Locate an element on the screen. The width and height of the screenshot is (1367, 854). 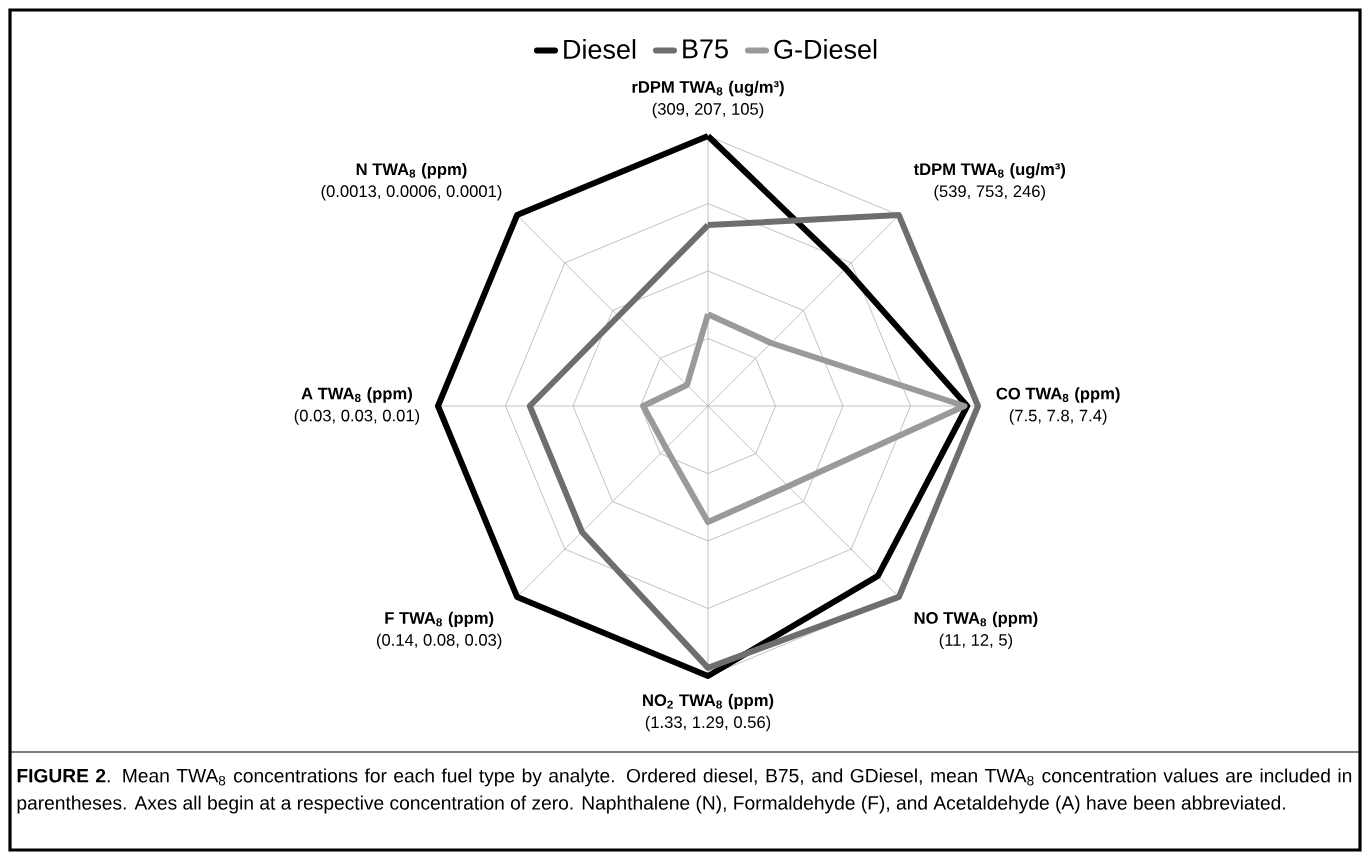
text: FIGURE 2. Mean TWA$_{8}$ concentrations for each fuel type by analyte. Ordered diesel, B75, and GDiesel, mean TWA$_{8}$ concentration values are included in parentheses. Axes all begin at a respective concentration of zero. Naphthalene (N), Formaldehyde (F), and Acetaldehyde (A) have been abbreviated. is located at coordinates (684, 791).